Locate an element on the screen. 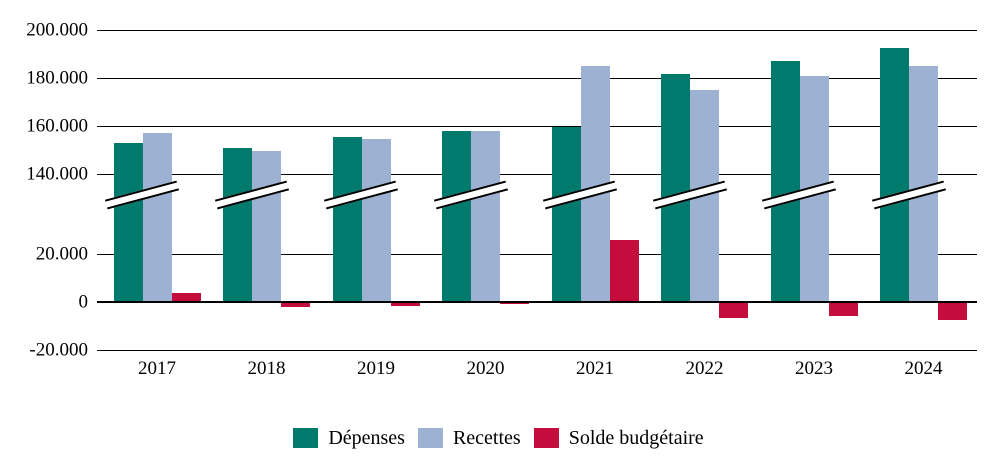 This screenshot has height=462, width=997. y-tick-label: 140.000 is located at coordinates (57, 174).